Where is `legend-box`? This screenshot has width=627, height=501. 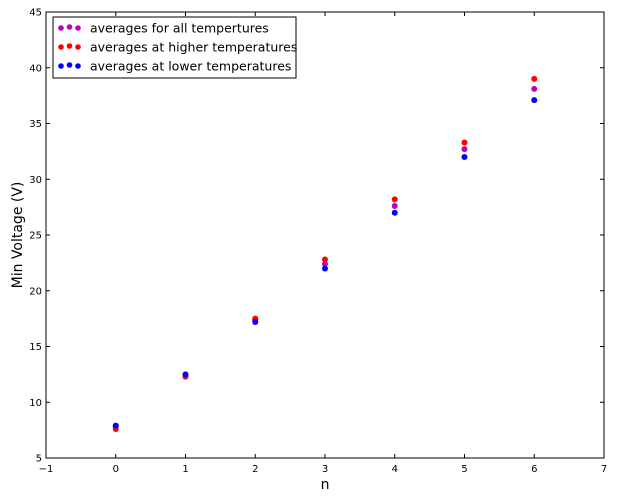 legend-box is located at coordinates (174, 47).